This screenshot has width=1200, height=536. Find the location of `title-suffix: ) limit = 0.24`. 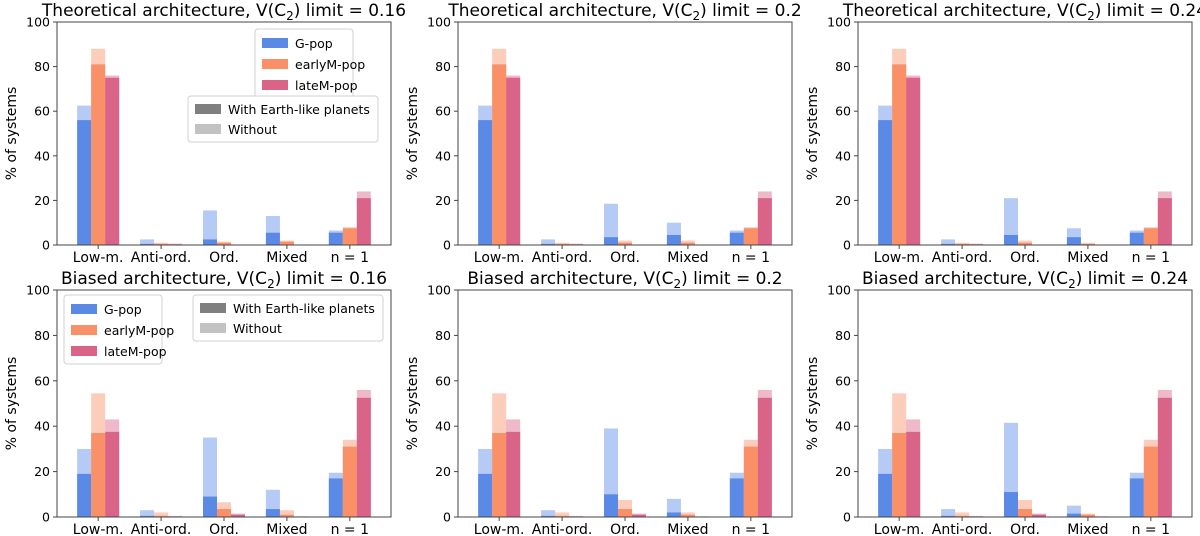

title-suffix: ) limit = 0.24 is located at coordinates (1147, 11).